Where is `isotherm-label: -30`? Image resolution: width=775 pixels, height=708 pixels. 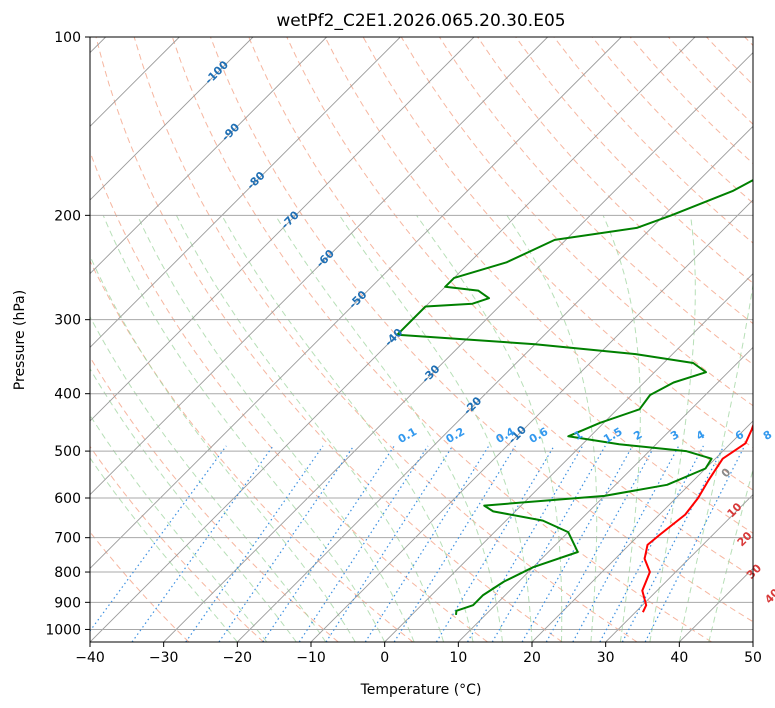 isotherm-label: -30 is located at coordinates (430, 373).